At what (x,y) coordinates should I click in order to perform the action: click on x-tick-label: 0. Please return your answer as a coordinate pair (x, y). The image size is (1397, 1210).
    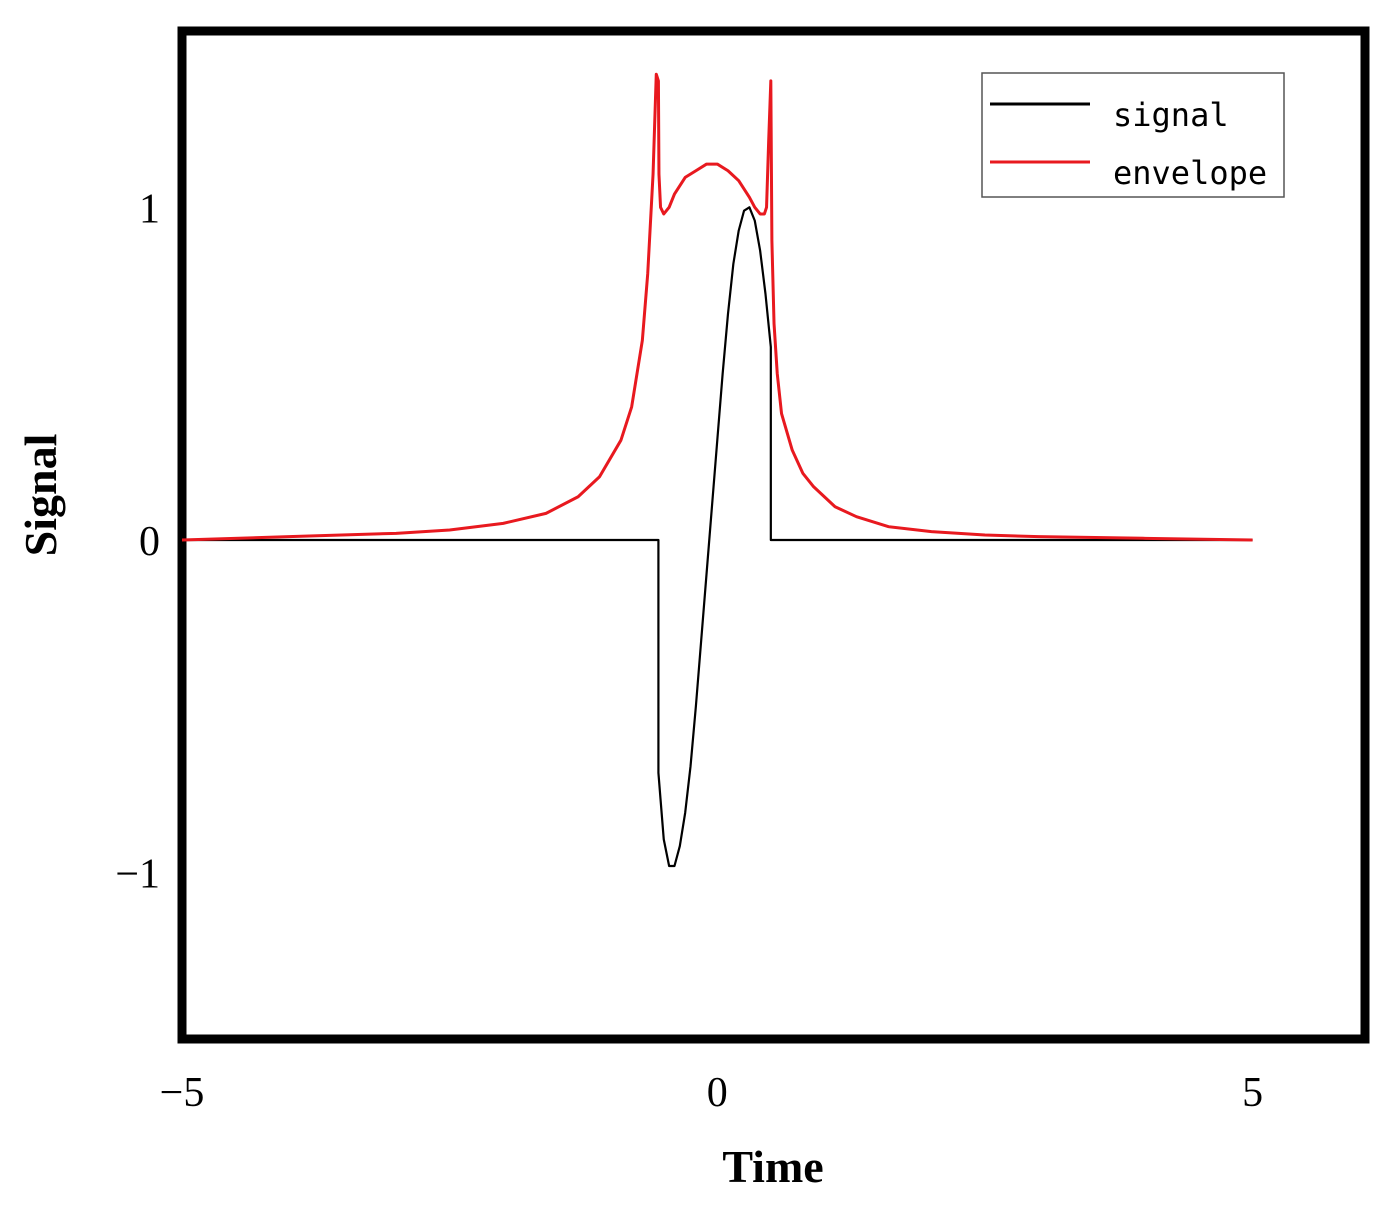
    Looking at the image, I should click on (717, 1093).